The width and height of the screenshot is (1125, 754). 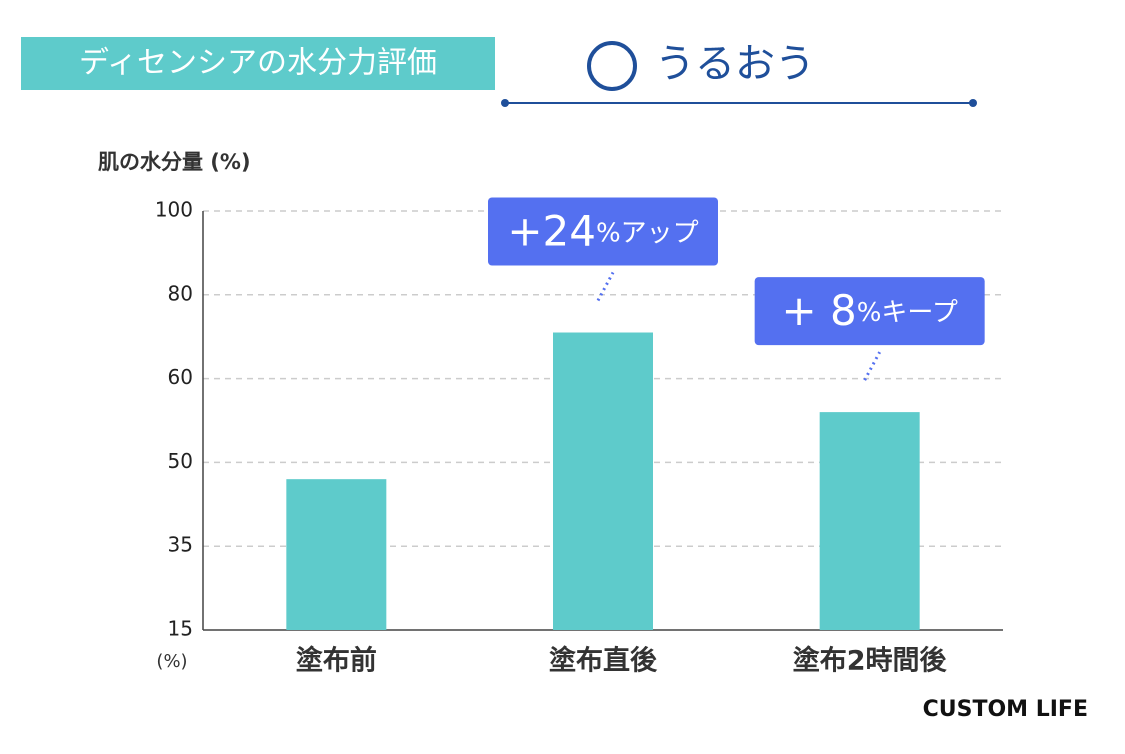 I want to click on y-axis-label: 肌の水分量 (%), so click(x=174, y=162).